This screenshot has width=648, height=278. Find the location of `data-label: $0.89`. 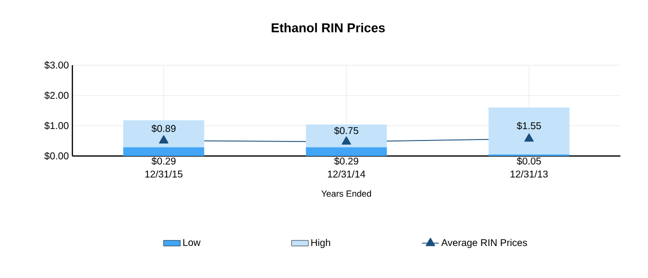

data-label: $0.89 is located at coordinates (164, 128).